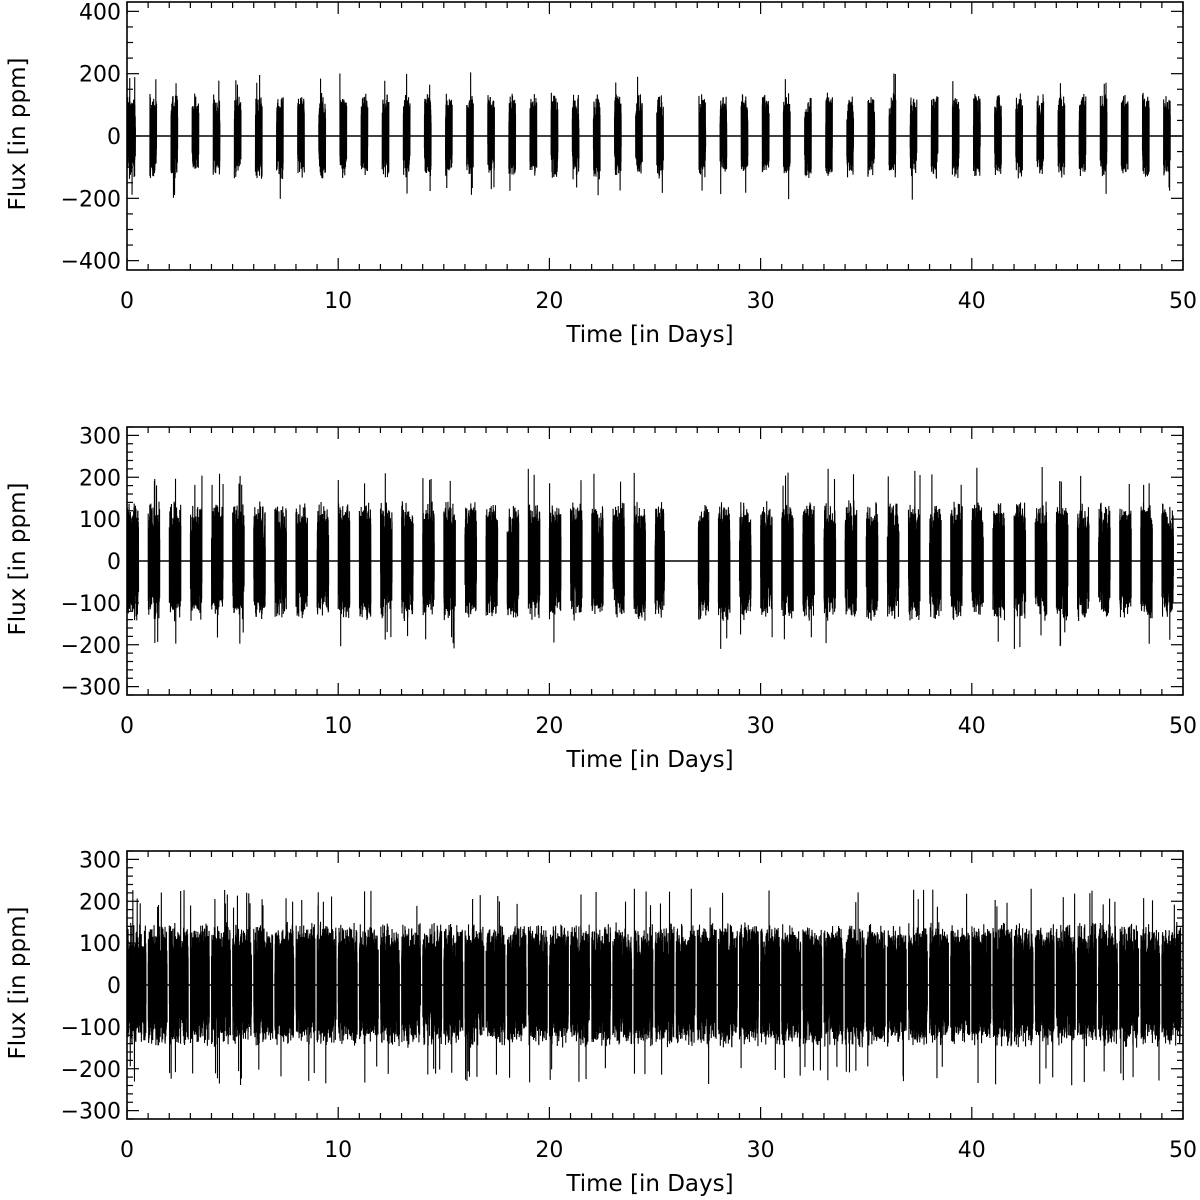 The image size is (1200, 1200). Describe the element at coordinates (100, 12) in the screenshot. I see `y-tick-label: 400` at that location.